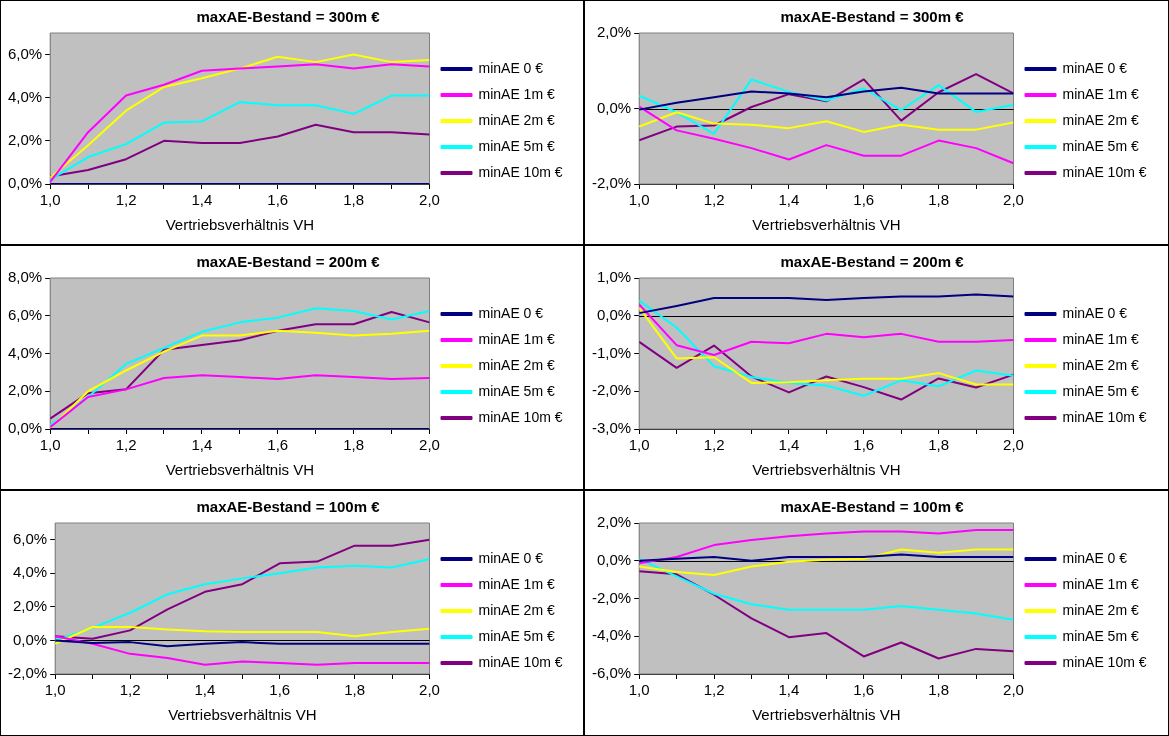 The image size is (1169, 736). What do you see at coordinates (25, 277) in the screenshot?
I see `y-tick-label: 8,0%` at bounding box center [25, 277].